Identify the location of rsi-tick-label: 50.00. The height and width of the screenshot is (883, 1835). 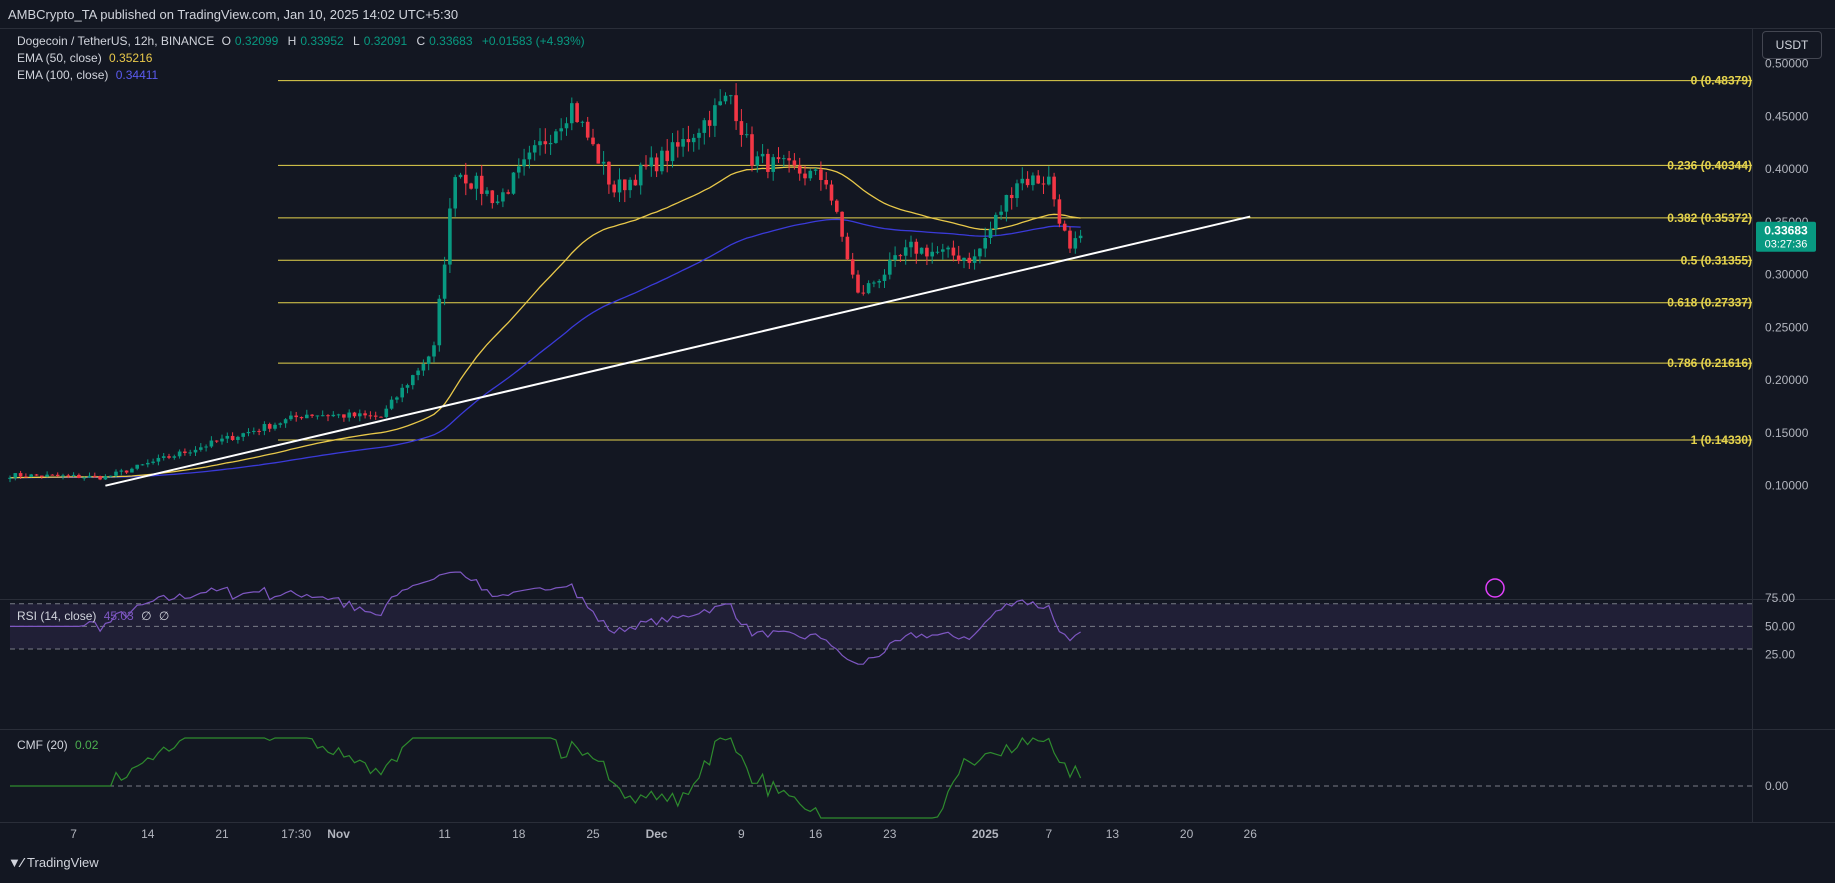
(1780, 626).